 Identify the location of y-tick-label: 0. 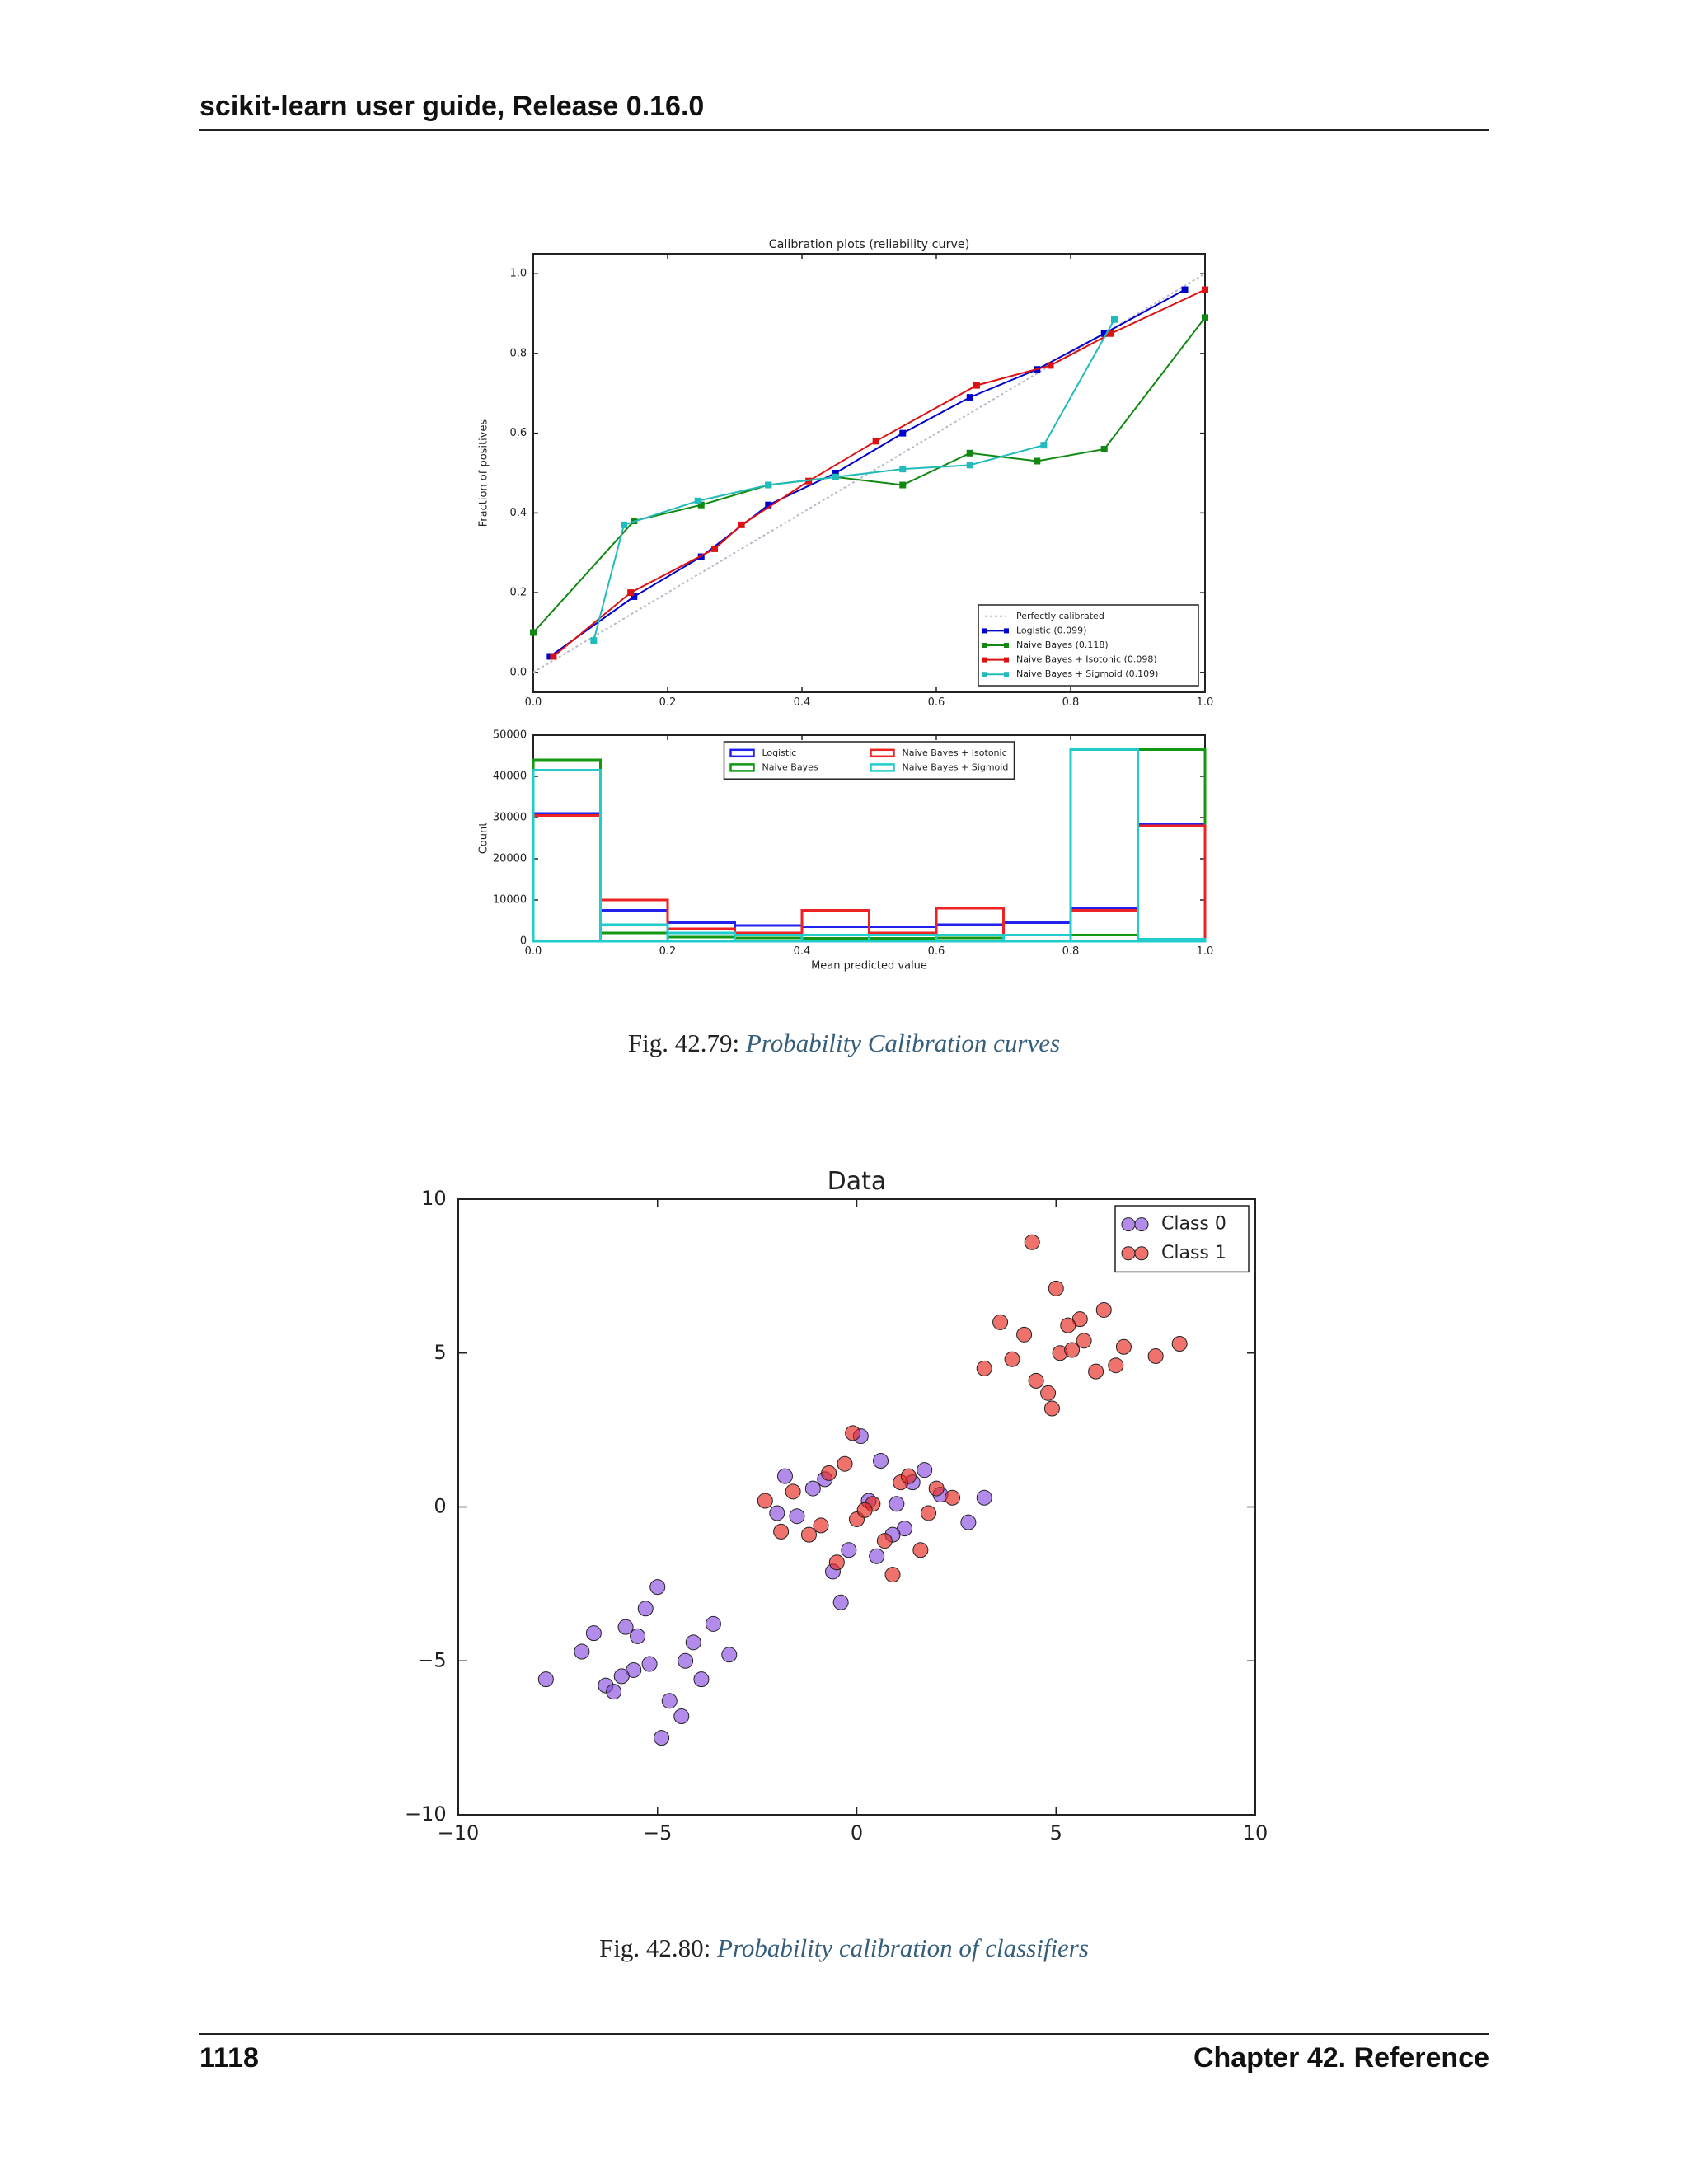
(523, 941).